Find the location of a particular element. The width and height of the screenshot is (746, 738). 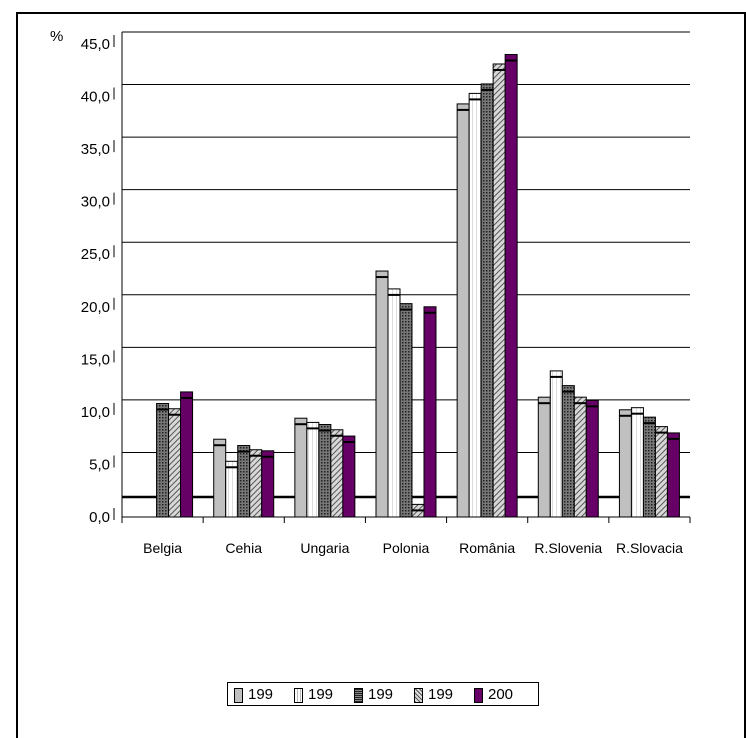

x-category-label: R.Slovacia is located at coordinates (649, 548).